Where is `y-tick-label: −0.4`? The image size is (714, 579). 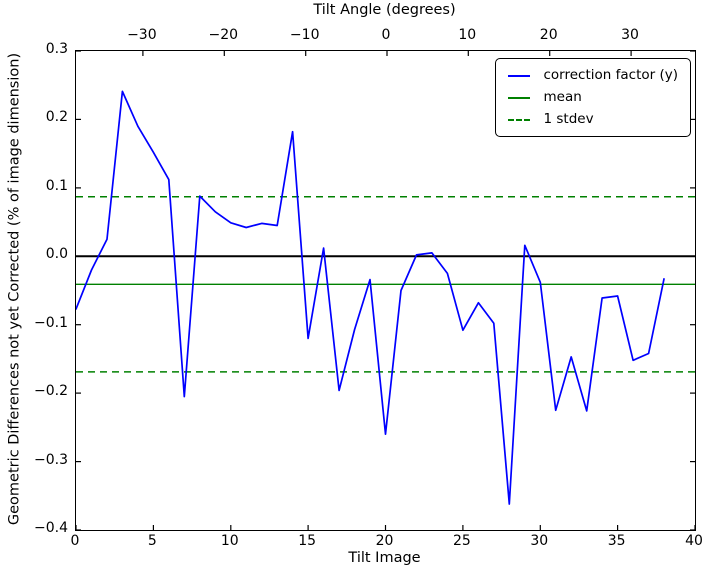 y-tick-label: −0.4 is located at coordinates (51, 528).